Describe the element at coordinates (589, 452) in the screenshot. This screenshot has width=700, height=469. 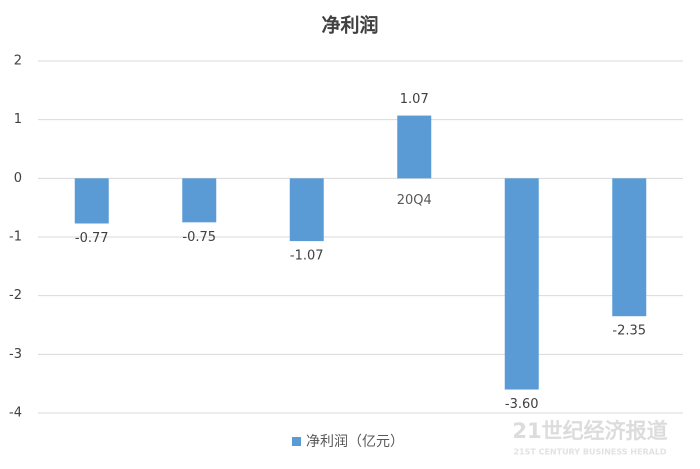
I see `watermark-subtitle: 21ST CENTURY BUSINESS HERALD` at that location.